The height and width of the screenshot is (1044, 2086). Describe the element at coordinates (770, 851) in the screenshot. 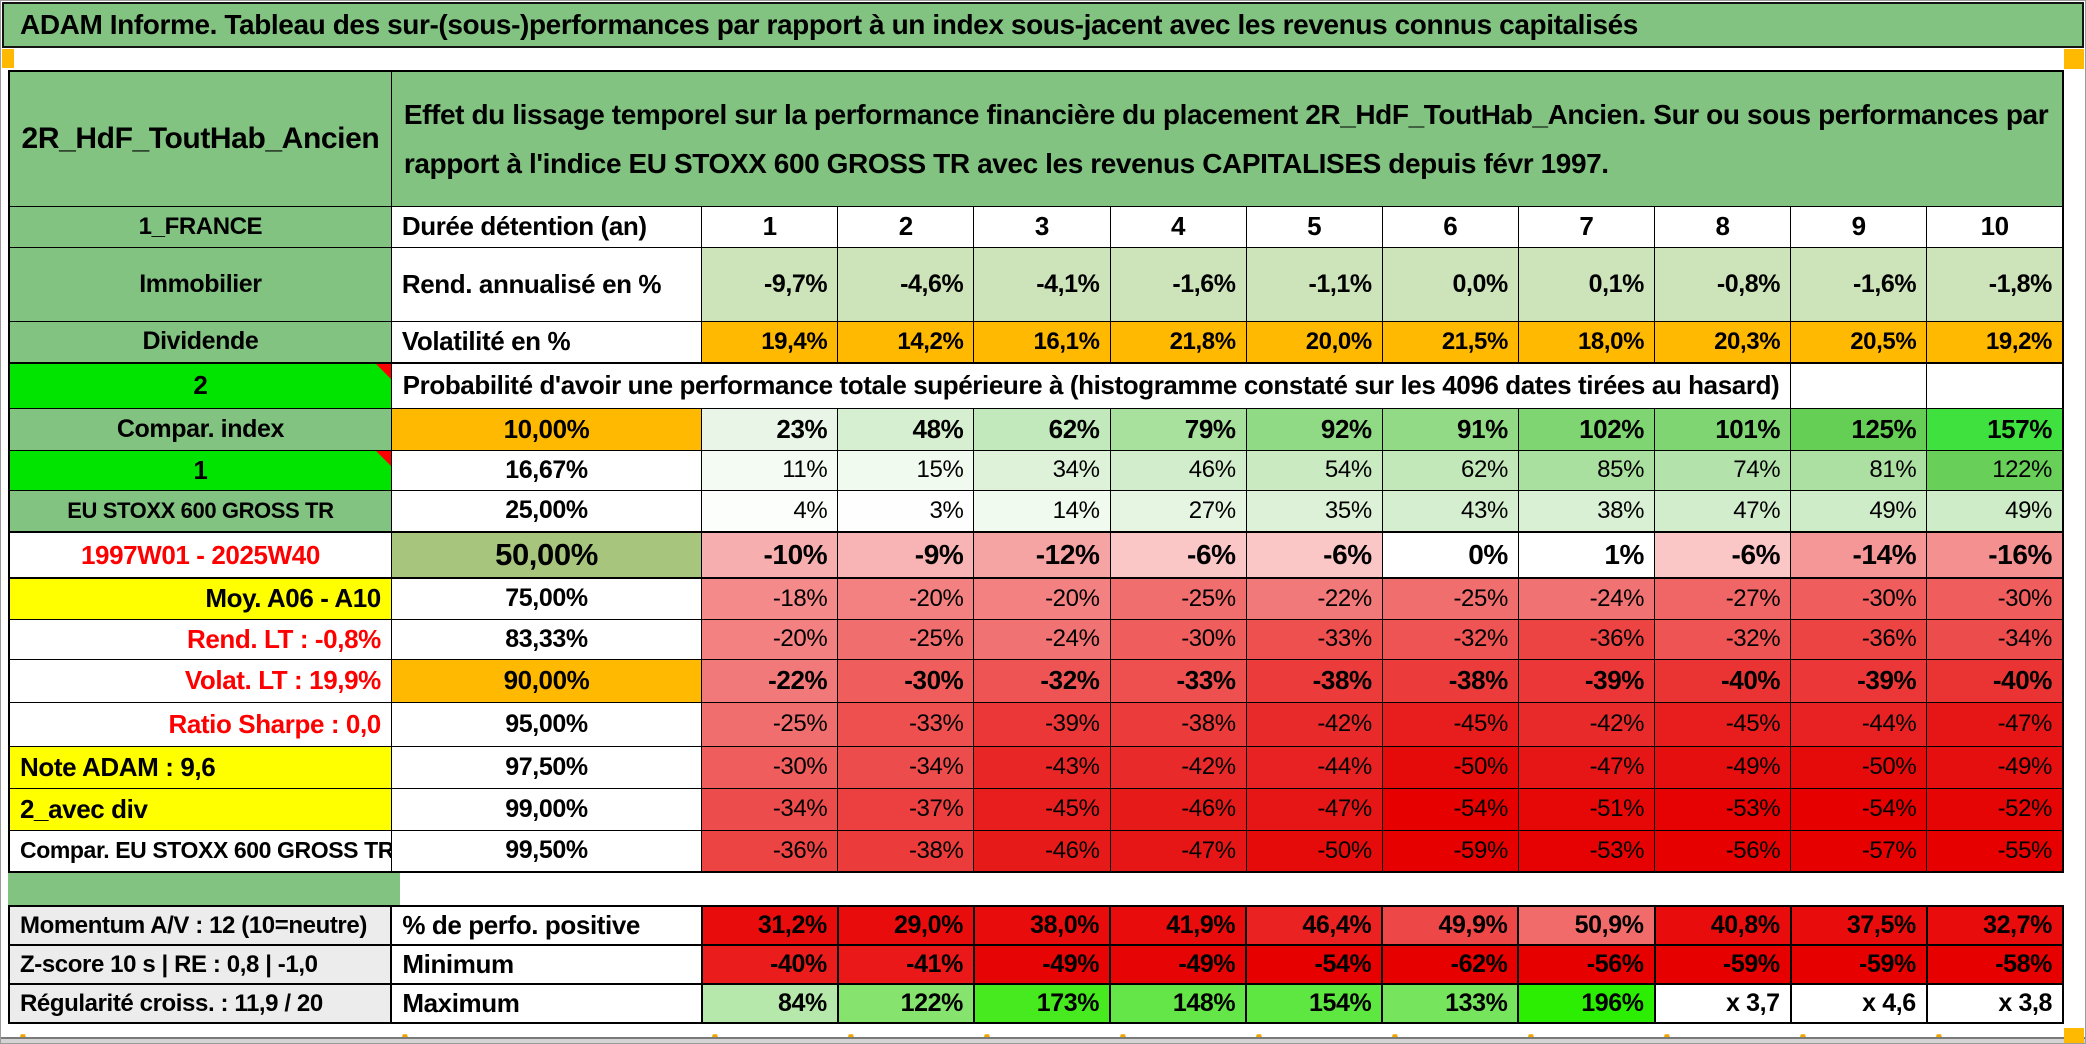

I see `cell-p99_5-c1: -36%` at that location.